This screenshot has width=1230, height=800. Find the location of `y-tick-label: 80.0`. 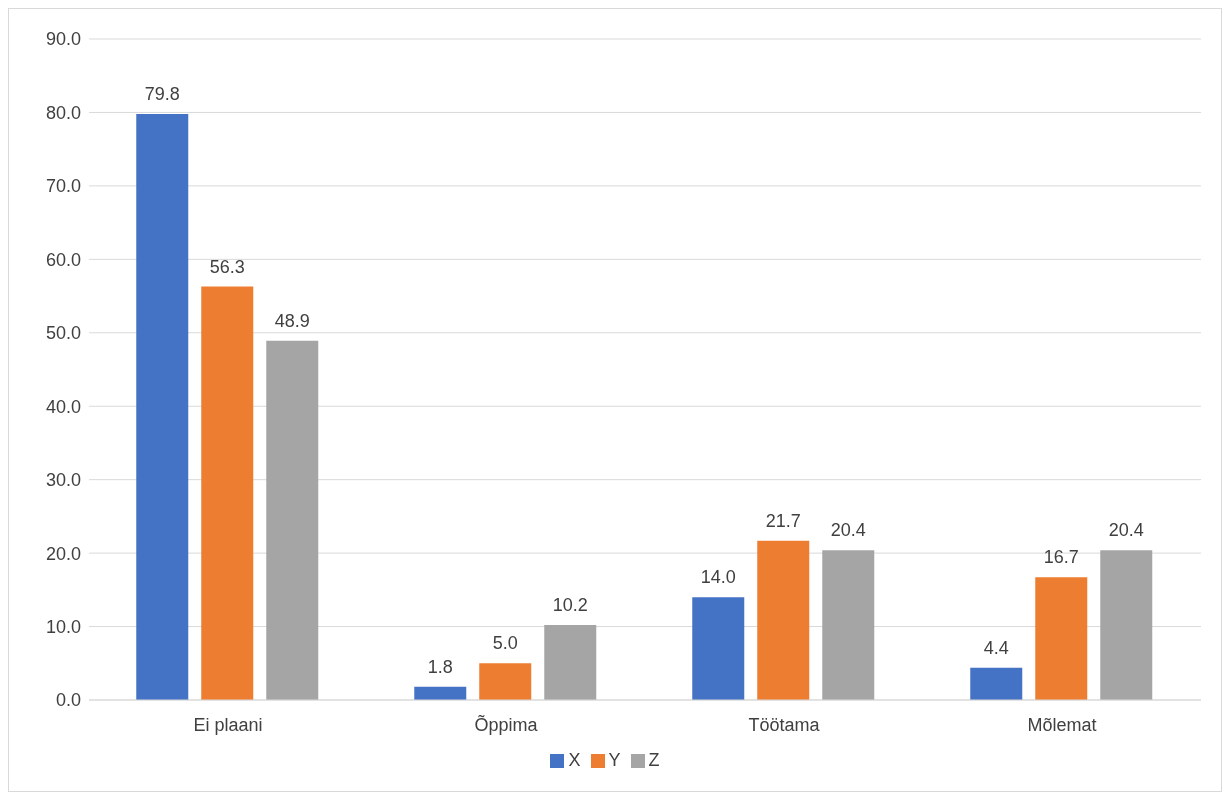

y-tick-label: 80.0 is located at coordinates (63, 112).